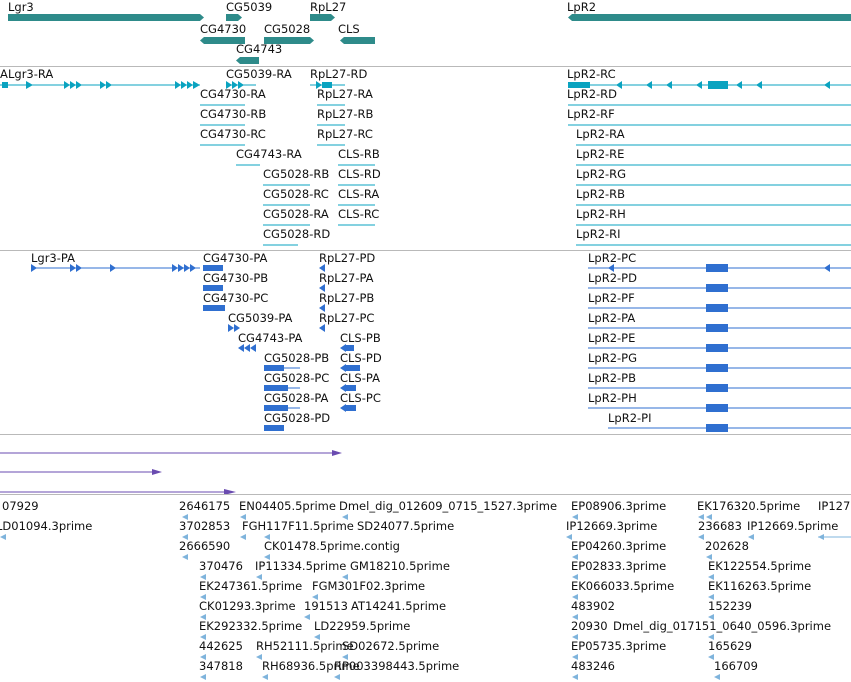 The image size is (851, 682). I want to click on transcript-label: CG4730-RA, so click(233, 94).